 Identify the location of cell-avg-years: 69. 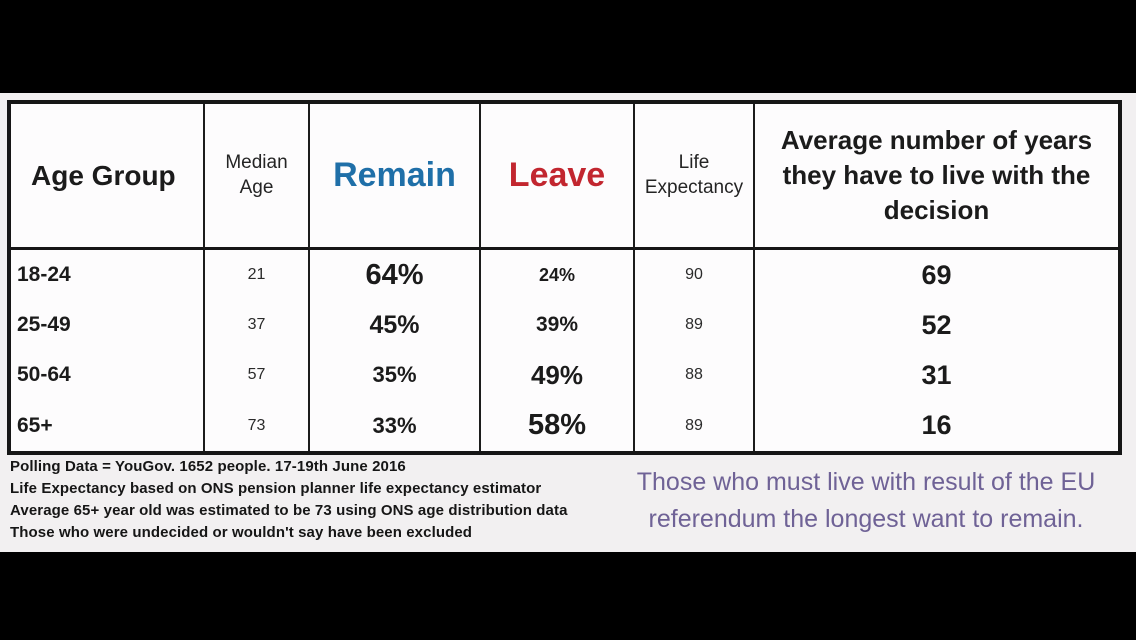
(936, 274).